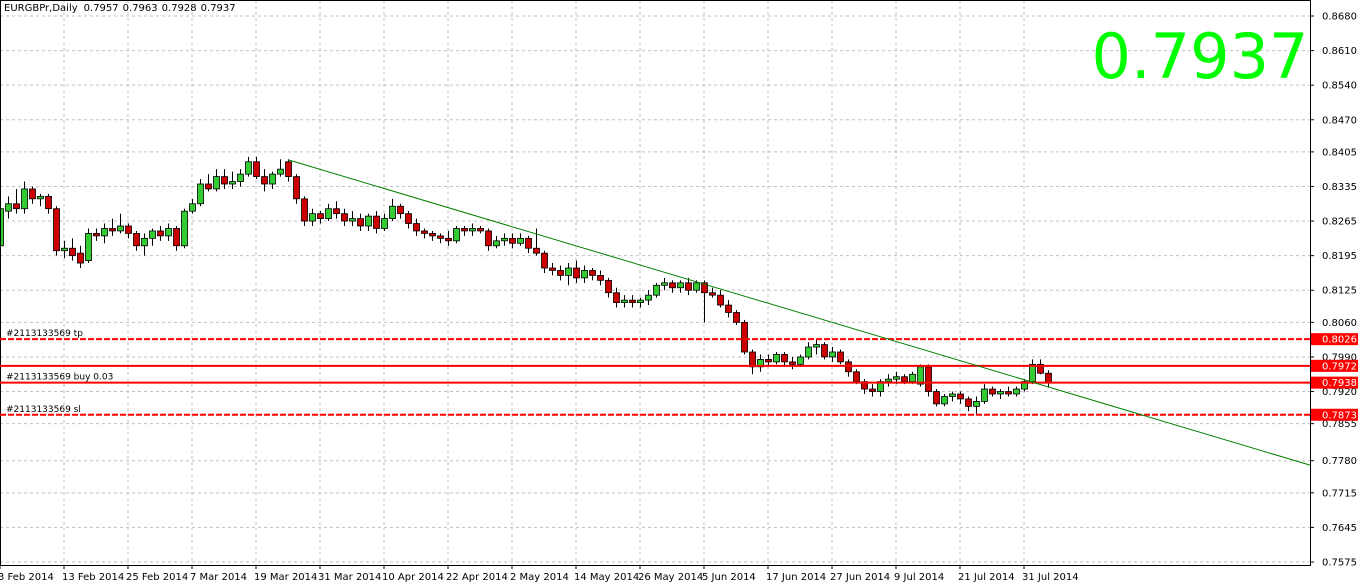  I want to click on y-tick-label: 0.8540, so click(1339, 86).